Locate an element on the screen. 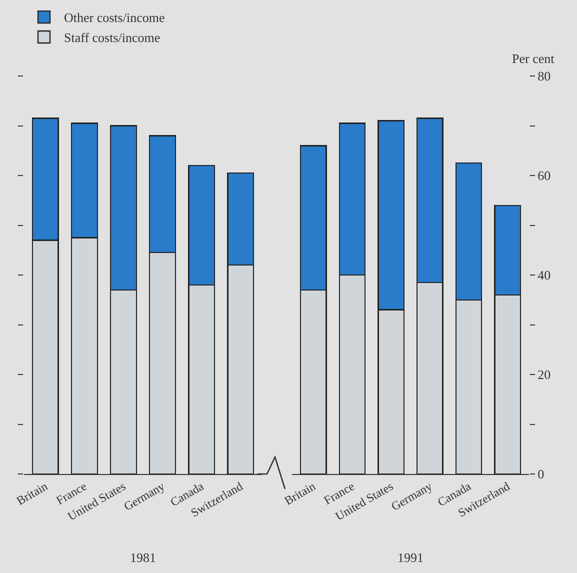 Image resolution: width=577 pixels, height=573 pixels. y-tick-label: 0 is located at coordinates (541, 474).